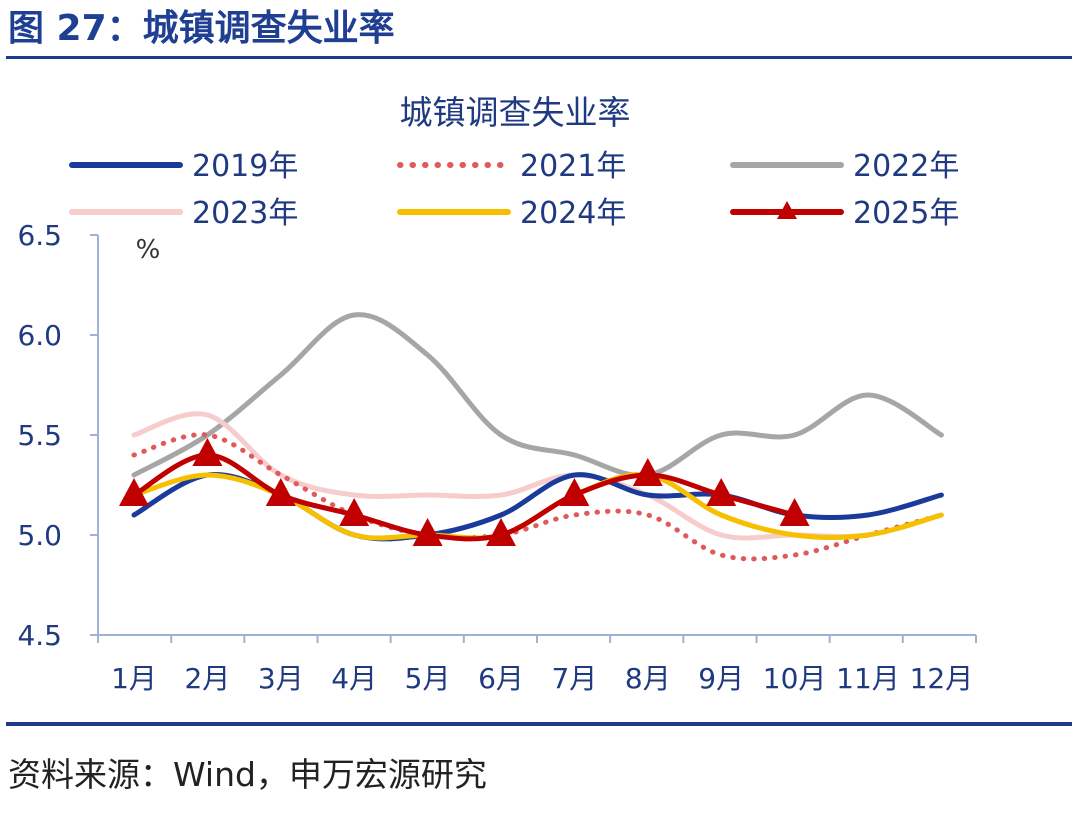 The height and width of the screenshot is (816, 1078). Describe the element at coordinates (148, 250) in the screenshot. I see `y-axis-unit-label: %` at that location.